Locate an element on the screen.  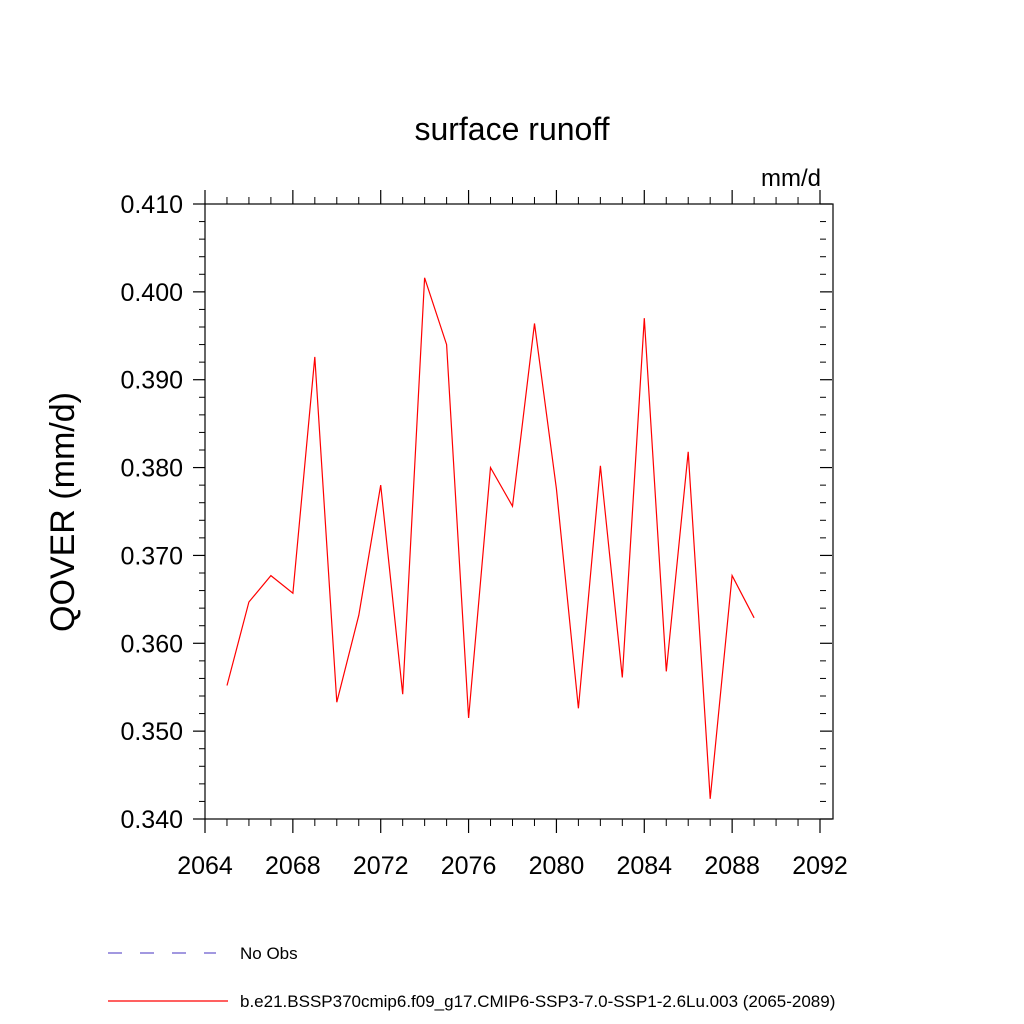
y-tick-label: 0.340 is located at coordinates (151, 820).